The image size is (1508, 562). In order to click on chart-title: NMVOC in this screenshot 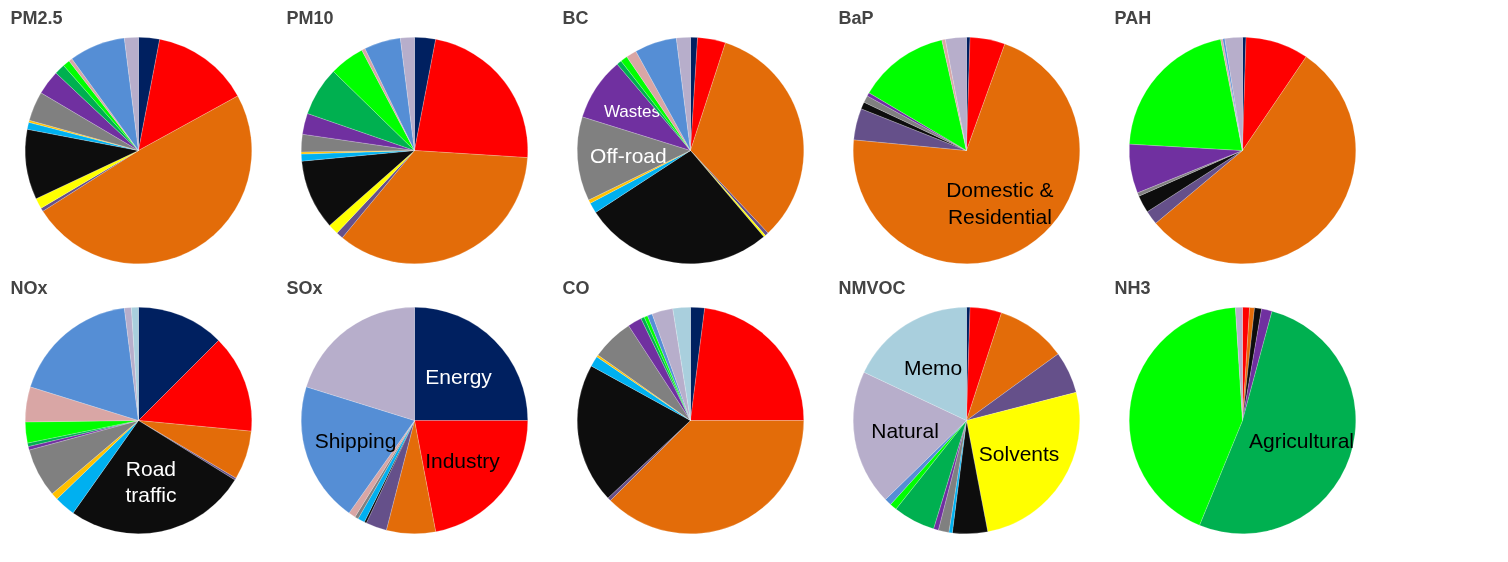, I will do `click(872, 287)`.